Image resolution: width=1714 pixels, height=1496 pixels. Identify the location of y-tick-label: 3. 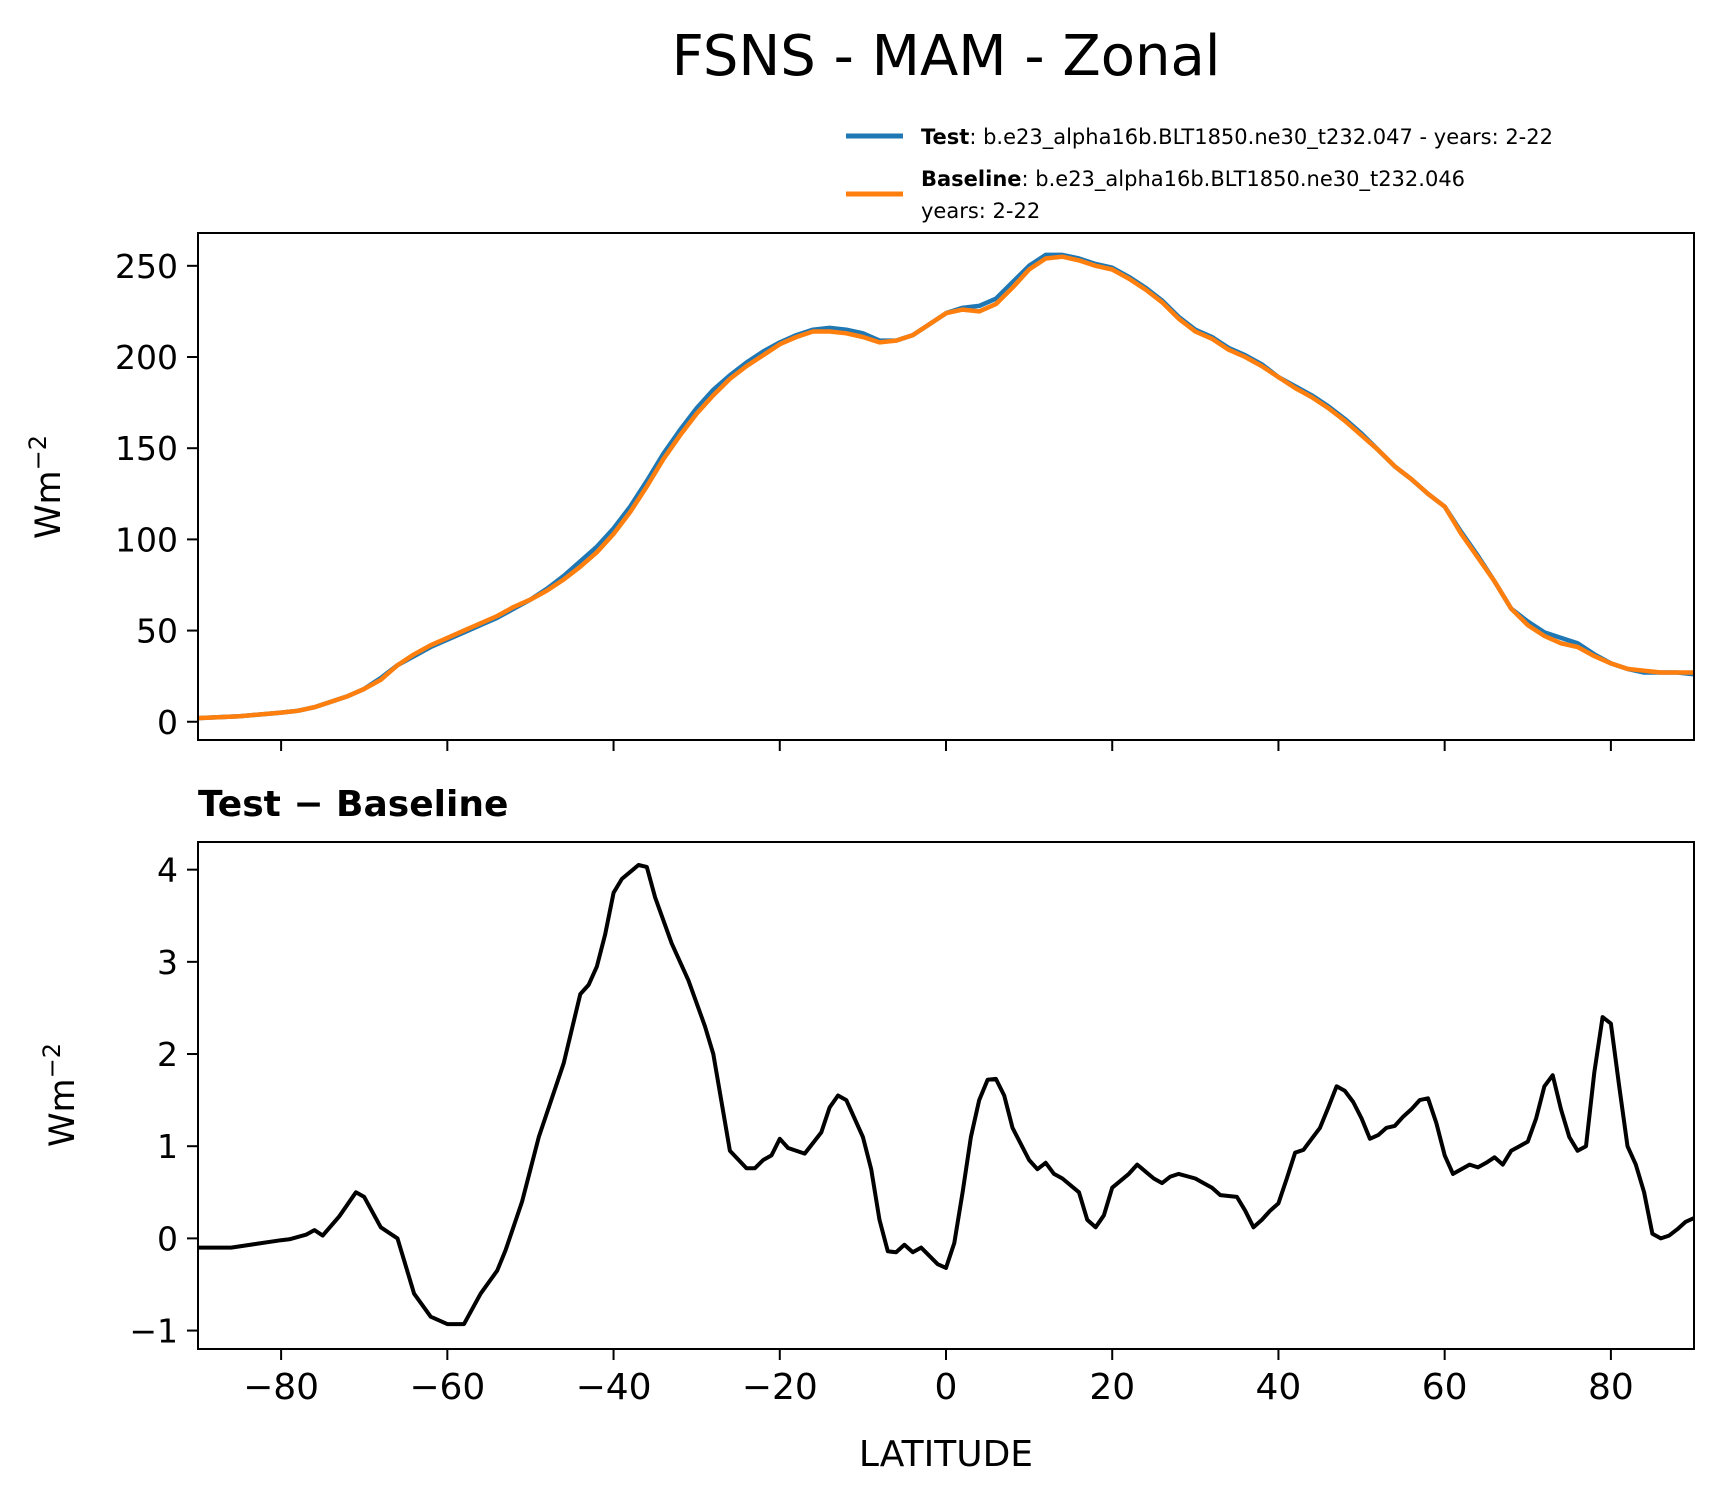
(167, 962).